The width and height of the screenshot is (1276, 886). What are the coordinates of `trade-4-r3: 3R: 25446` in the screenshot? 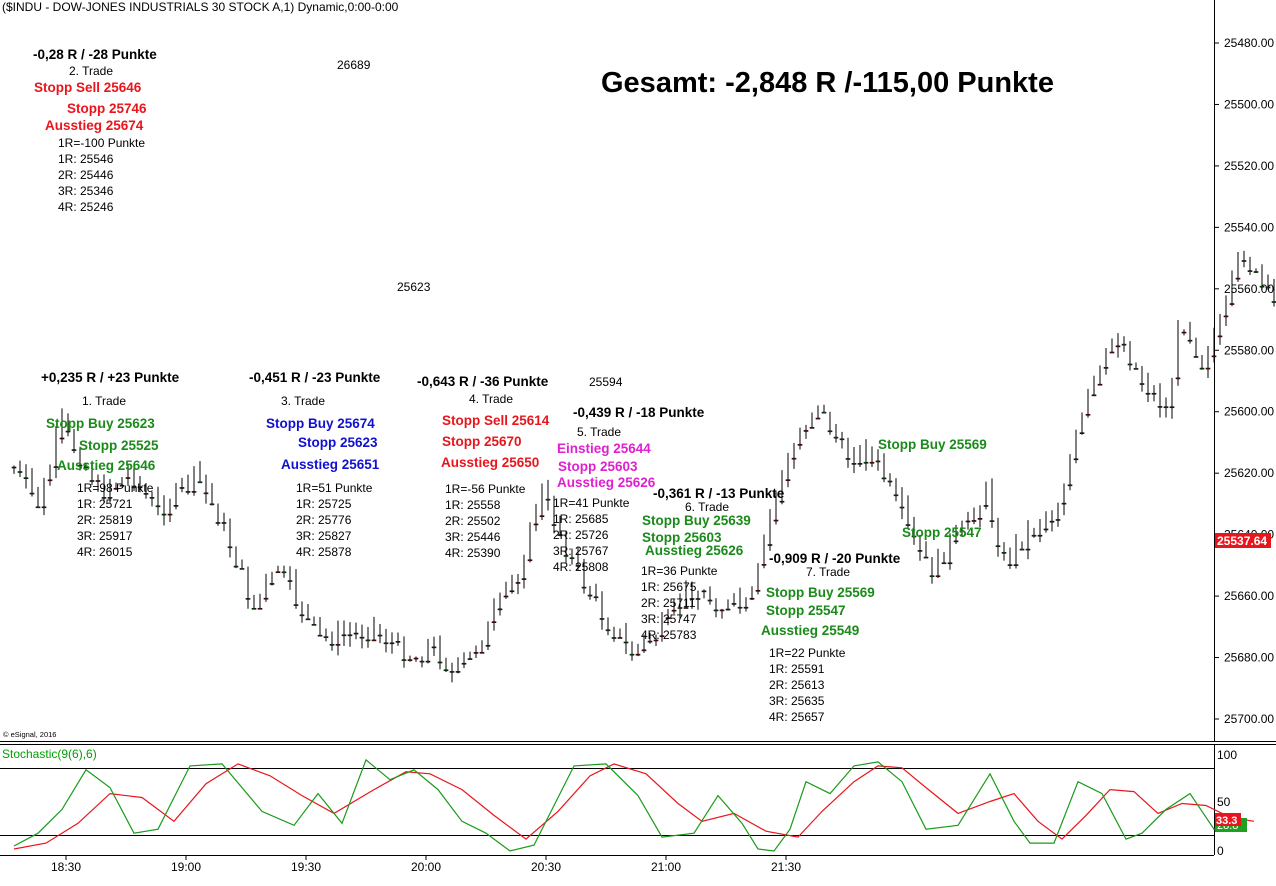 It's located at (473, 537).